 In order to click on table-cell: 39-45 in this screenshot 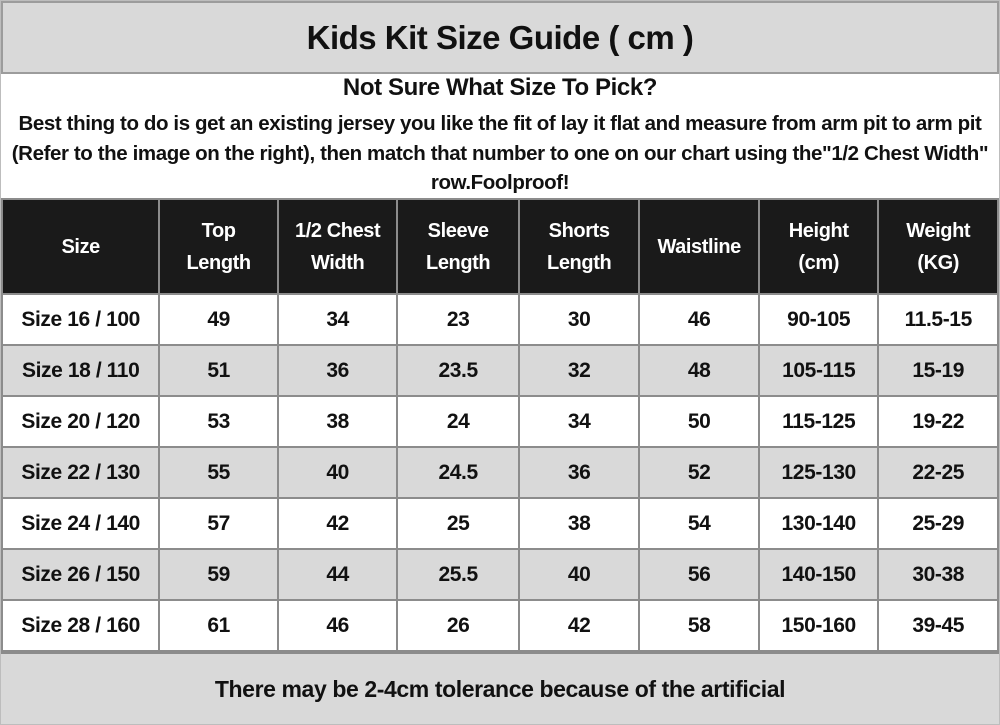, I will do `click(938, 626)`.